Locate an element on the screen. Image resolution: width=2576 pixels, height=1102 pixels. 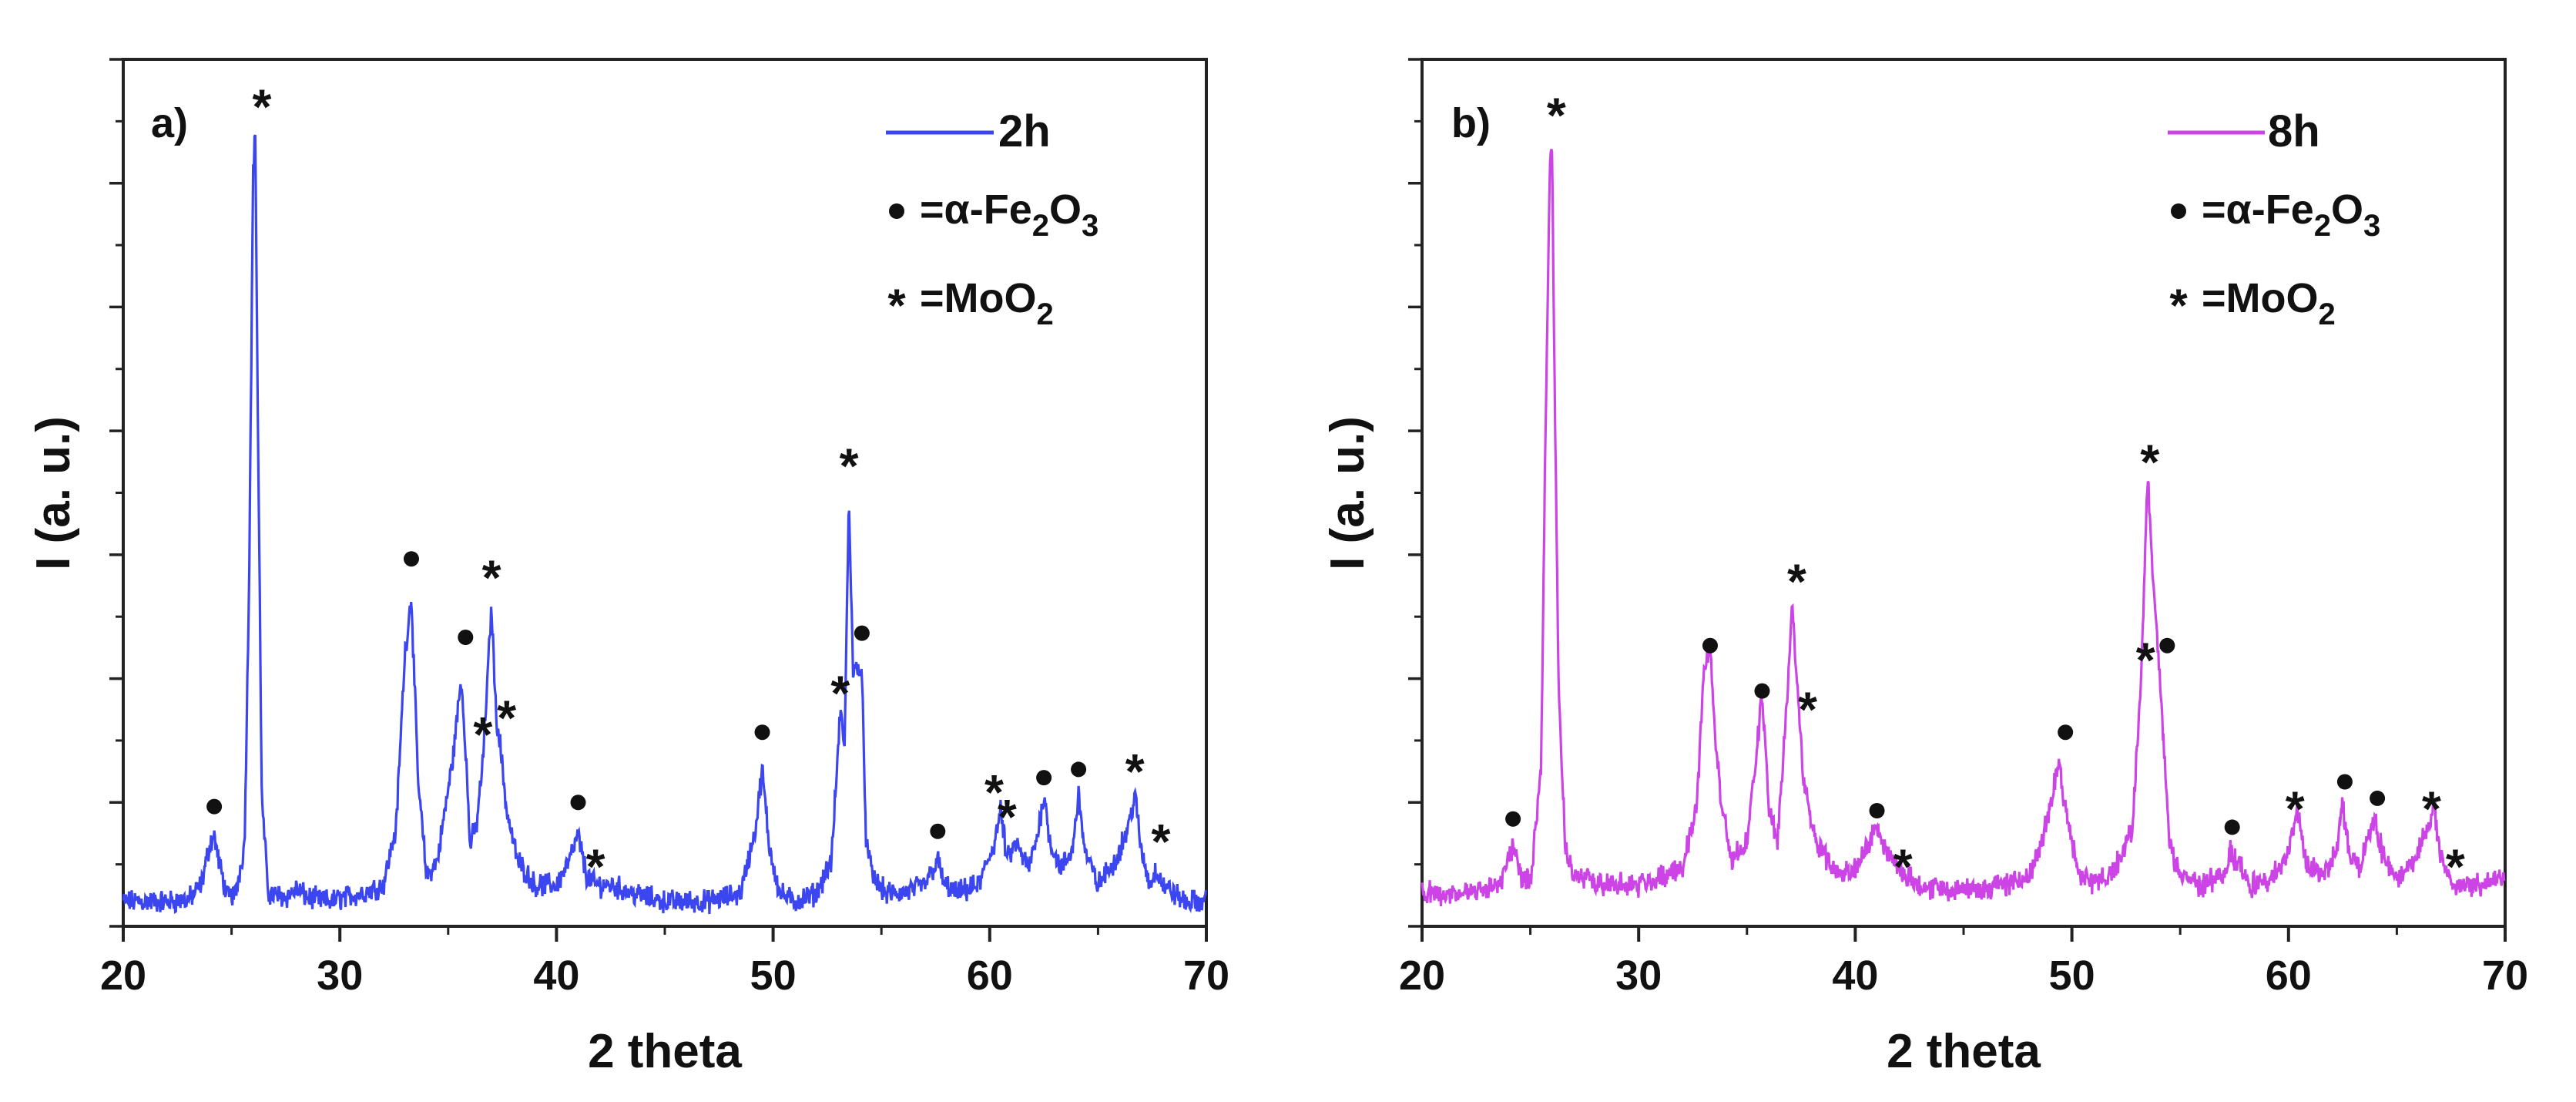
legend-series-label: 2h is located at coordinates (1024, 131).